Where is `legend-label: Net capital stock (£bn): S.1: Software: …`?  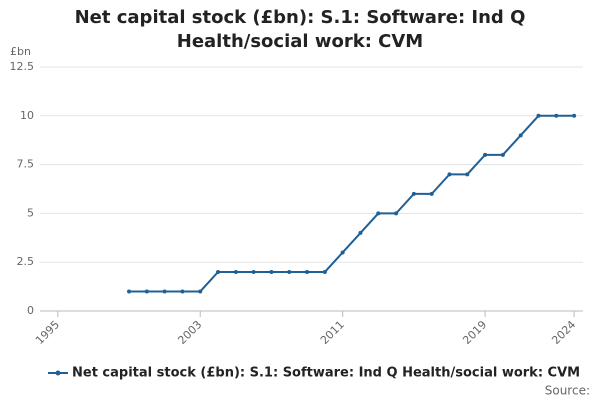
legend-label: Net capital stock (£bn): S.1: Software: … is located at coordinates (326, 373).